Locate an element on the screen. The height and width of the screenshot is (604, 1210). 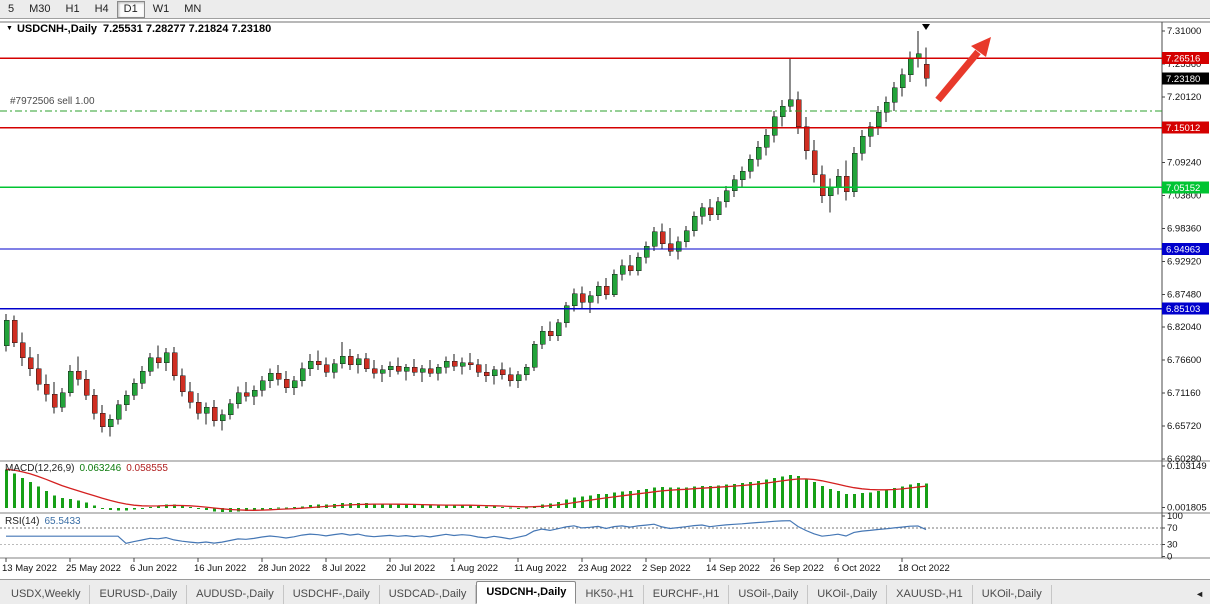
timeframe-button-MN: MN is located at coordinates (193, 8).